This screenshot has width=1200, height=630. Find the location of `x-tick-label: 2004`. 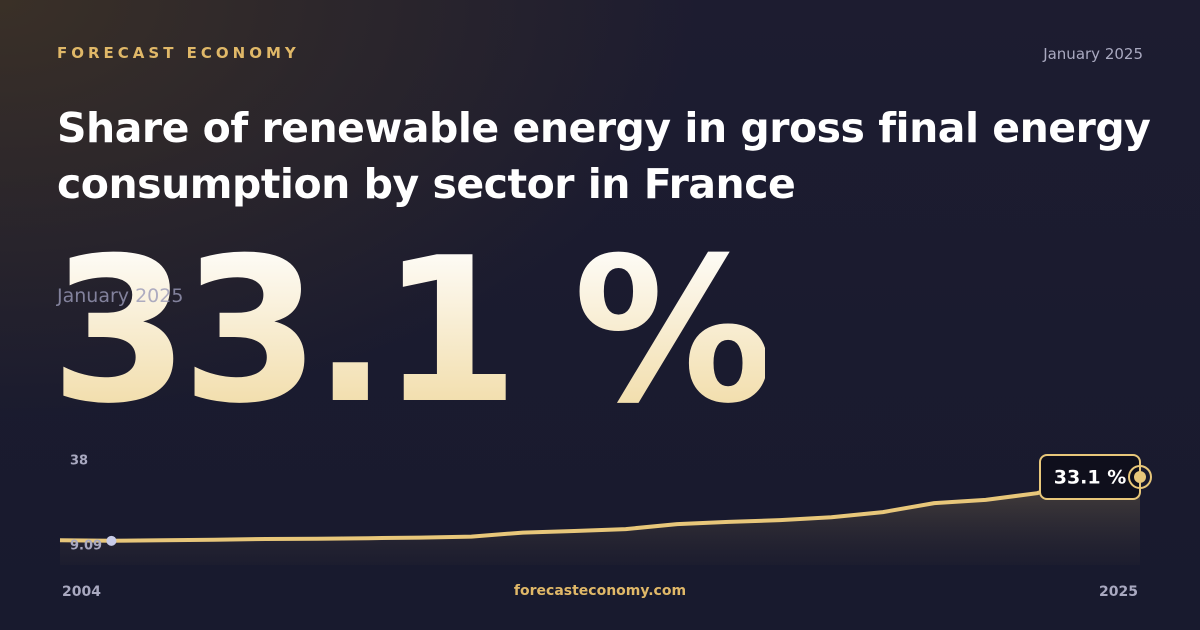

x-tick-label: 2004 is located at coordinates (81, 592).